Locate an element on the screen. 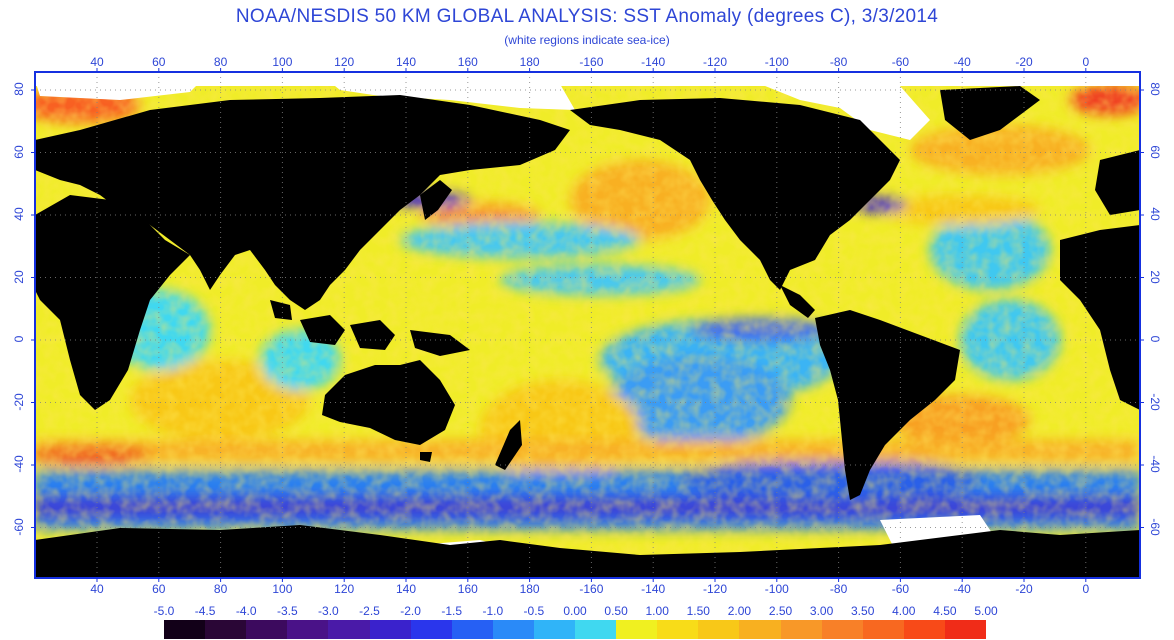 The image size is (1174, 640). lon-label-bottom: 80 is located at coordinates (220, 589).